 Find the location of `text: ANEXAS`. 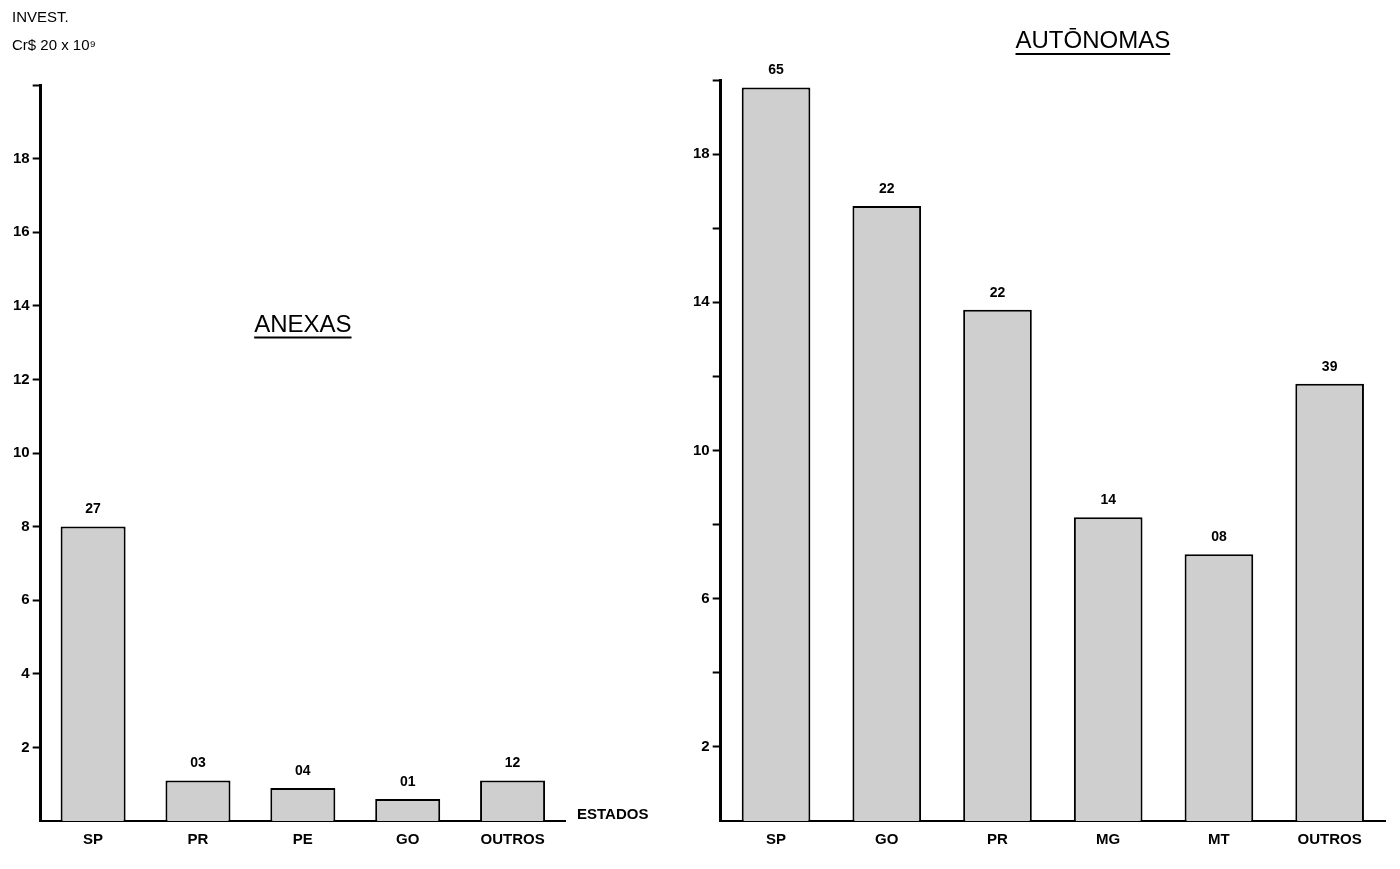

text: ANEXAS is located at coordinates (303, 323).